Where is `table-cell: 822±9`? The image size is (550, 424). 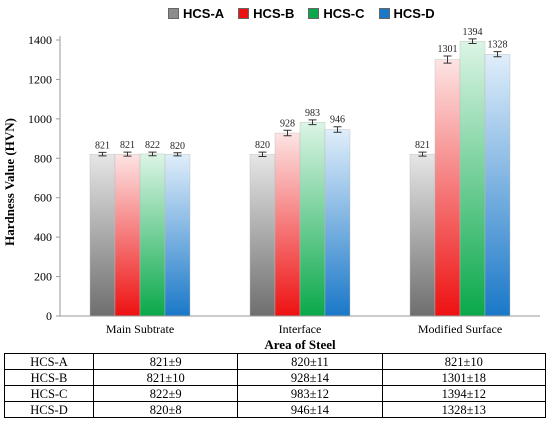
table-cell: 822±9 is located at coordinates (165, 393).